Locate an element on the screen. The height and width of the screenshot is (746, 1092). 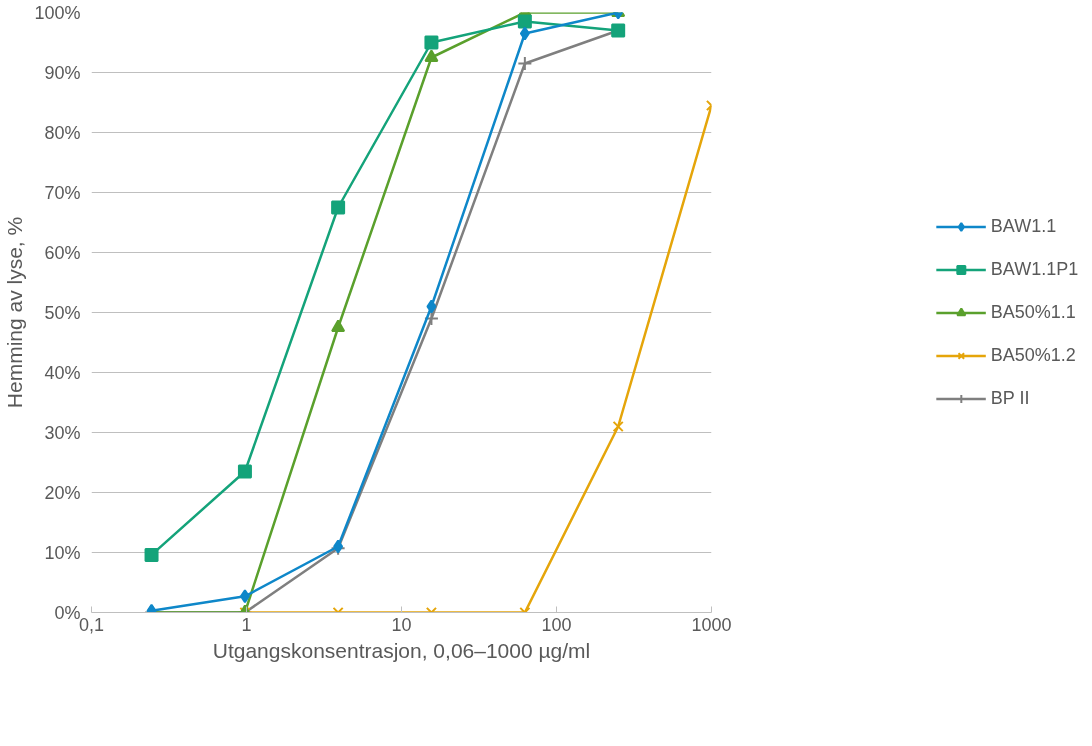
x-axis-title: Utgangskonsentrasjon, 0,06–1000 µg/ml is located at coordinates (401, 650).